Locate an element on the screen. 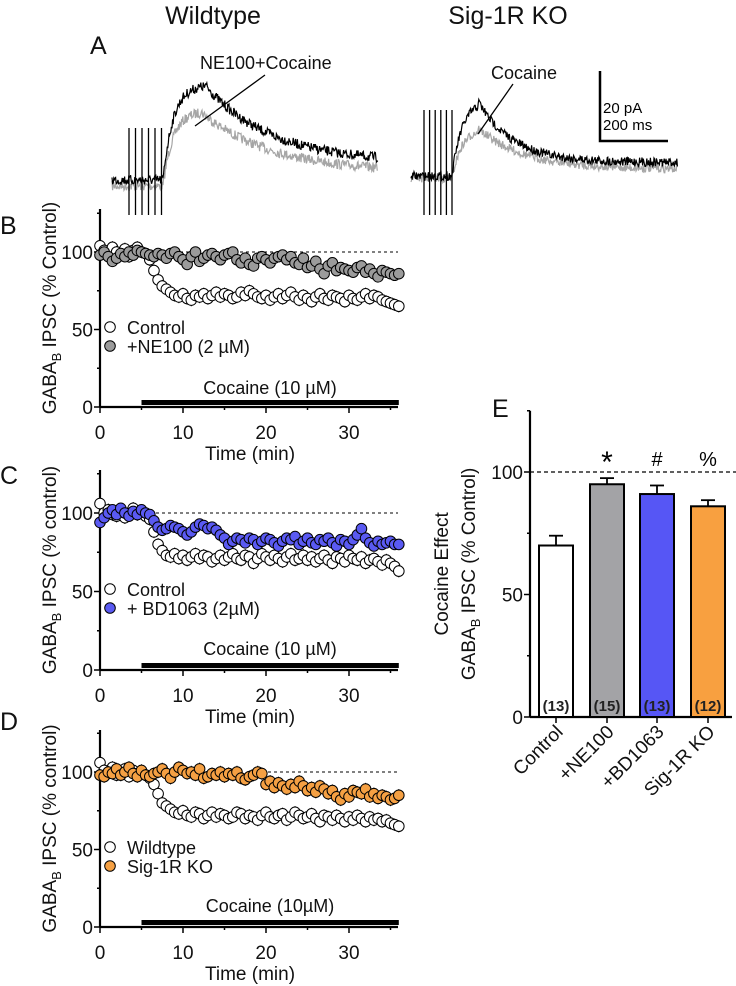 Image resolution: width=736 pixels, height=986 pixels. panel-letter-c: C is located at coordinates (9, 476).